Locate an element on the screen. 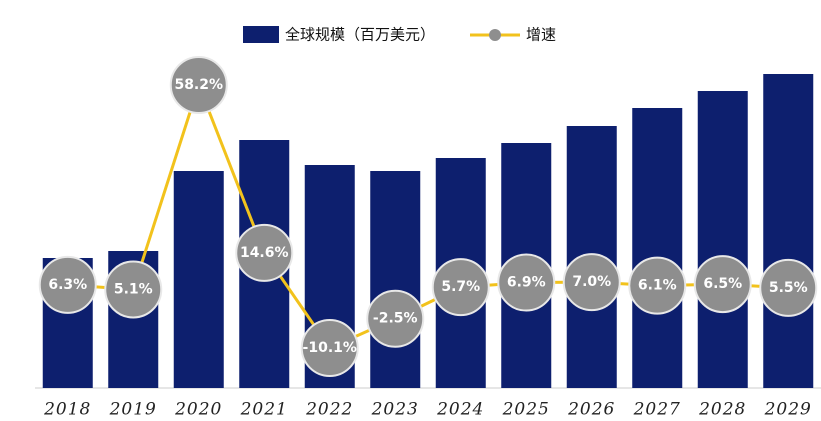 The height and width of the screenshot is (421, 821). legend-swatch-bar is located at coordinates (261, 34).